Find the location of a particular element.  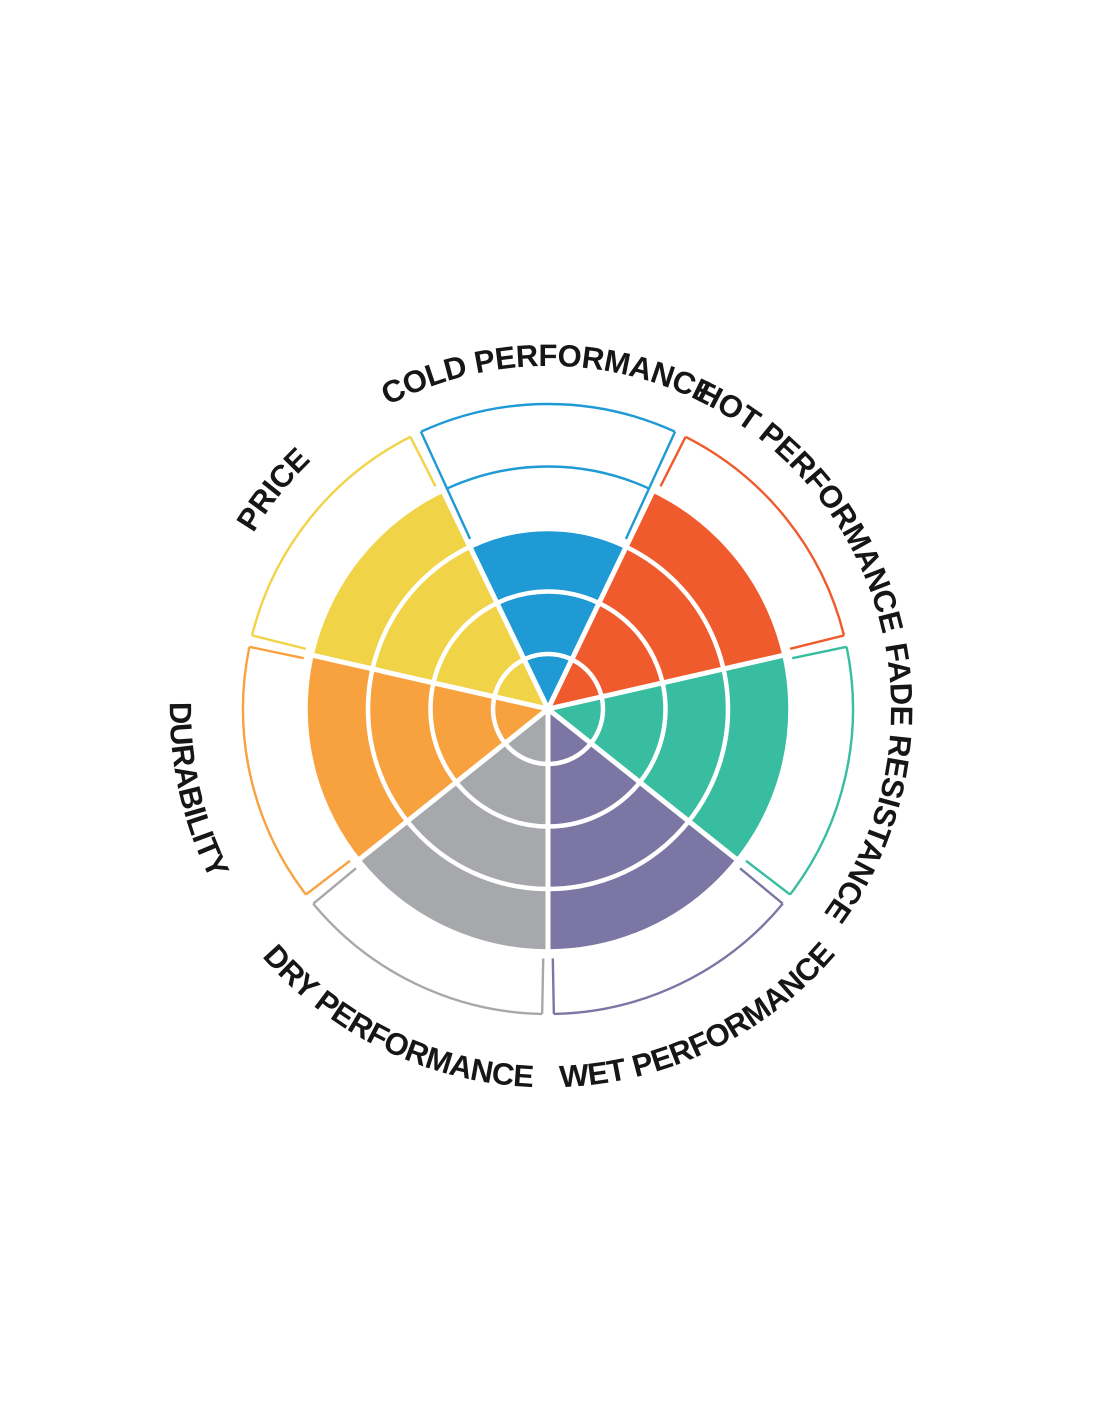

sector-outline-dry-performance is located at coordinates (428, 941).